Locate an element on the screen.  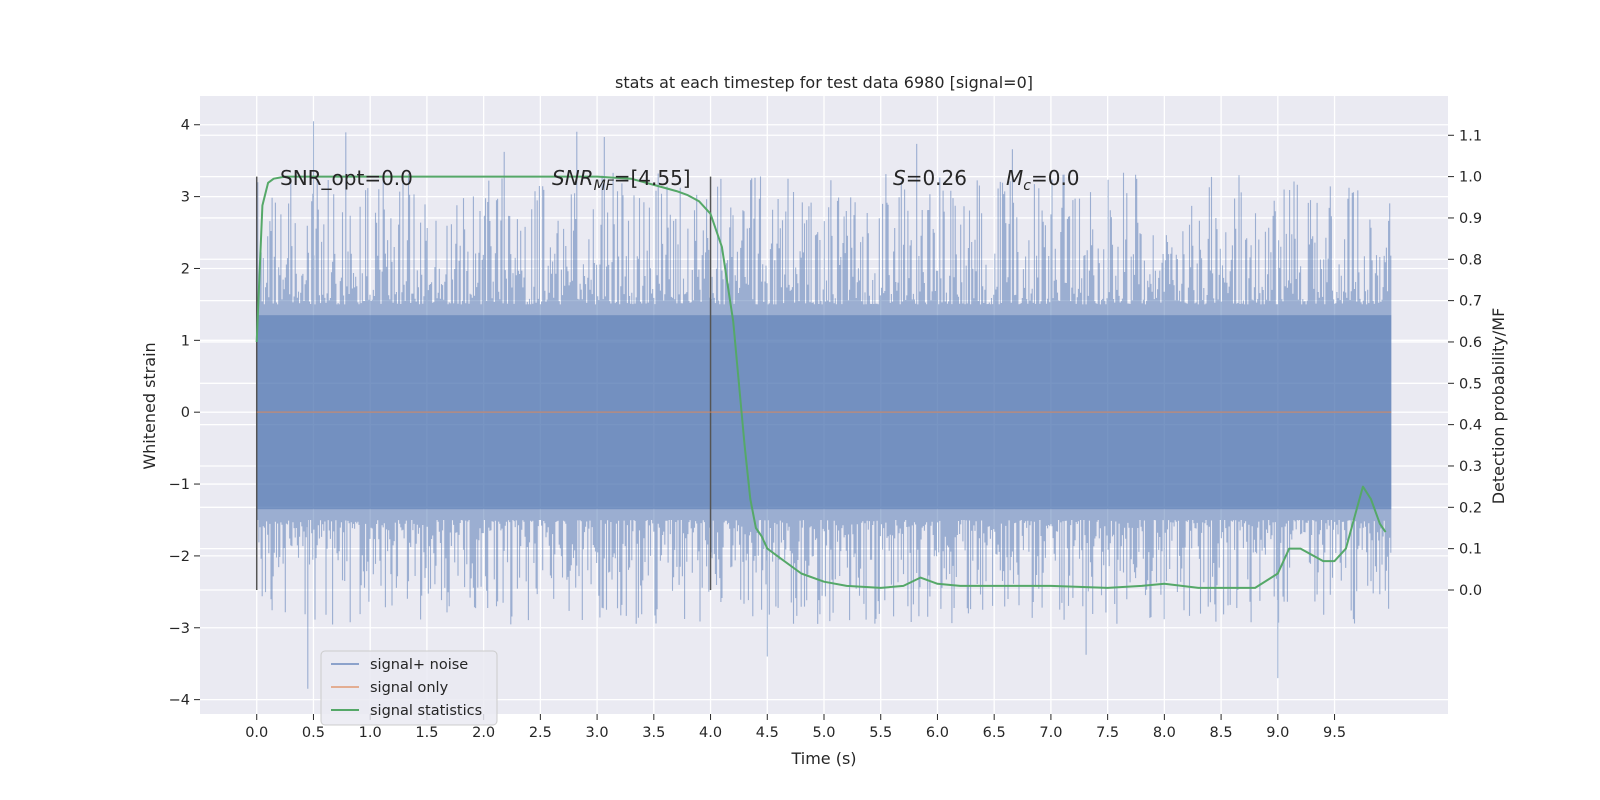
annotation-mc-var: M is located at coordinates (1014, 178).